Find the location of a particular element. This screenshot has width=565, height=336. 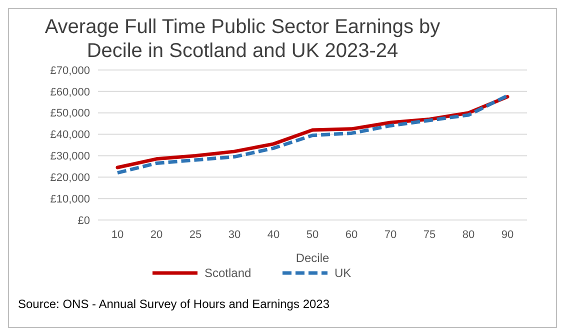

legend-label: UK is located at coordinates (343, 273).